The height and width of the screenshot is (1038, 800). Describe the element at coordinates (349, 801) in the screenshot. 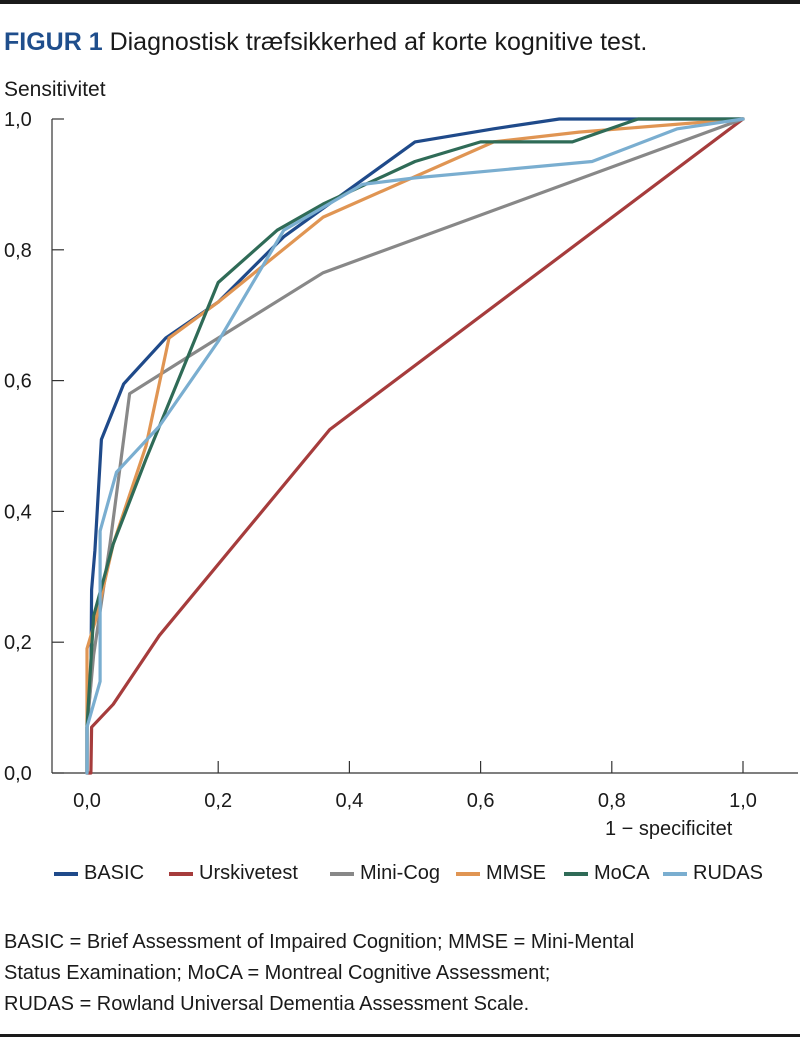

I see `x-tick-label: 0,4` at that location.